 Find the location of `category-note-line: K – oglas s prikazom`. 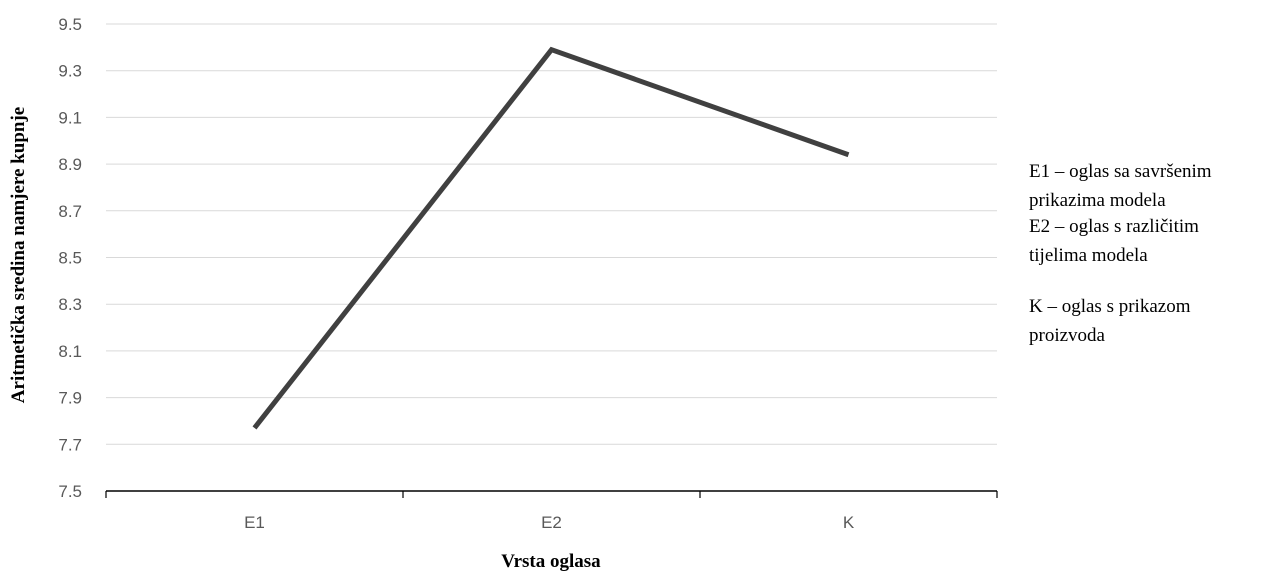

category-note-line: K – oglas s prikazom is located at coordinates (1110, 306).